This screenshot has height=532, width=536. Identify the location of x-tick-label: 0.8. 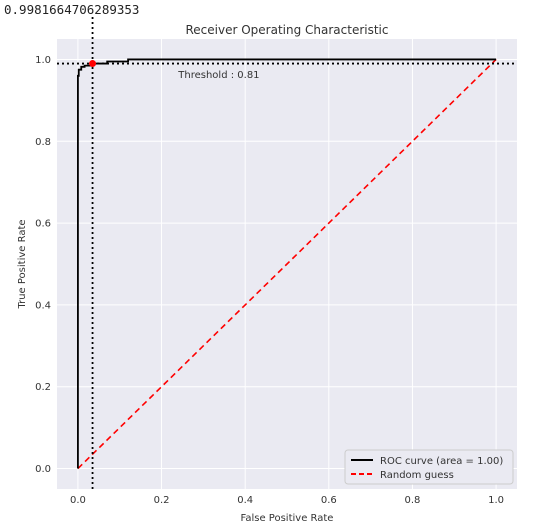
(413, 500).